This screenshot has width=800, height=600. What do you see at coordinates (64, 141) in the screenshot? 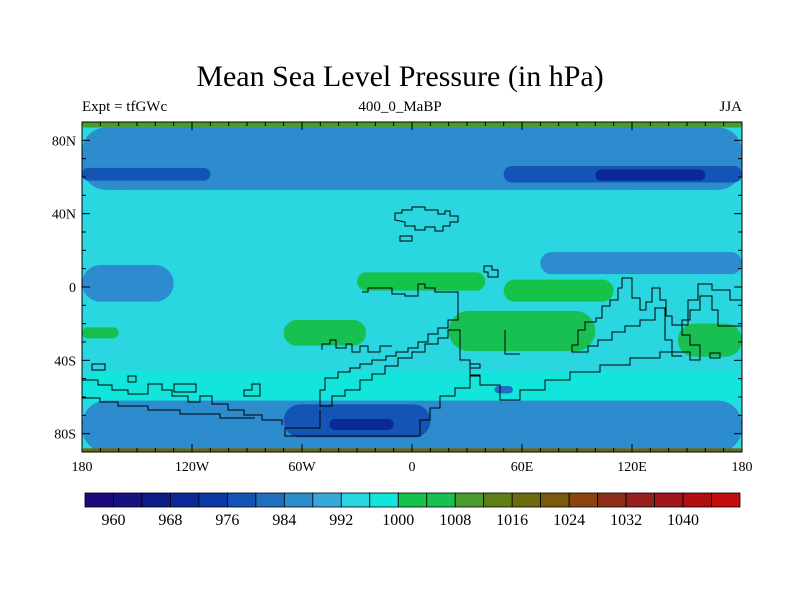
I see `y-tick-label: 80N` at bounding box center [64, 141].